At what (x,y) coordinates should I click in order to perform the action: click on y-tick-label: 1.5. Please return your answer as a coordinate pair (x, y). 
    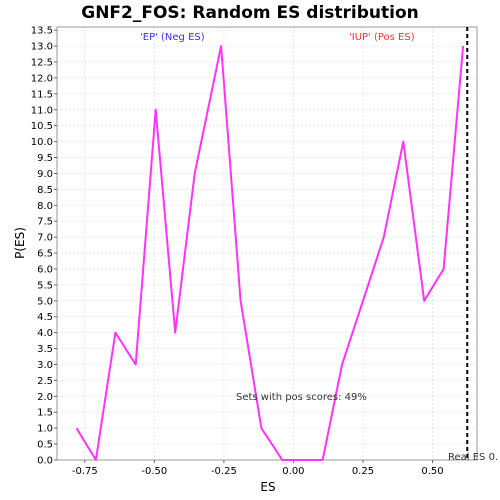
    Looking at the image, I should click on (45, 413).